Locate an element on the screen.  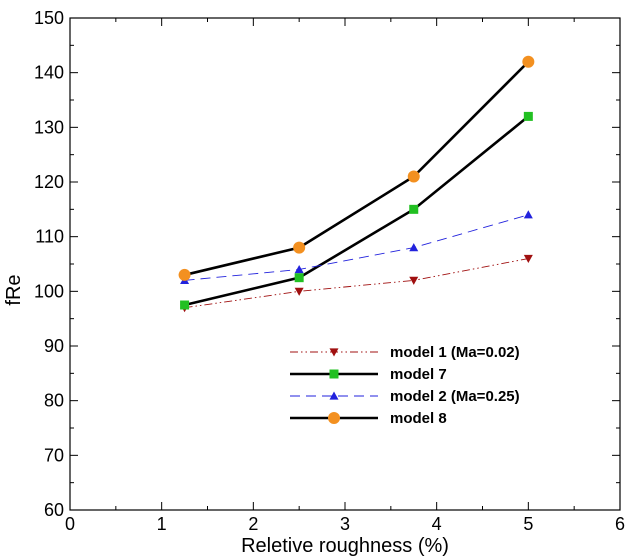
y-tick-label: 150 is located at coordinates (49, 18).